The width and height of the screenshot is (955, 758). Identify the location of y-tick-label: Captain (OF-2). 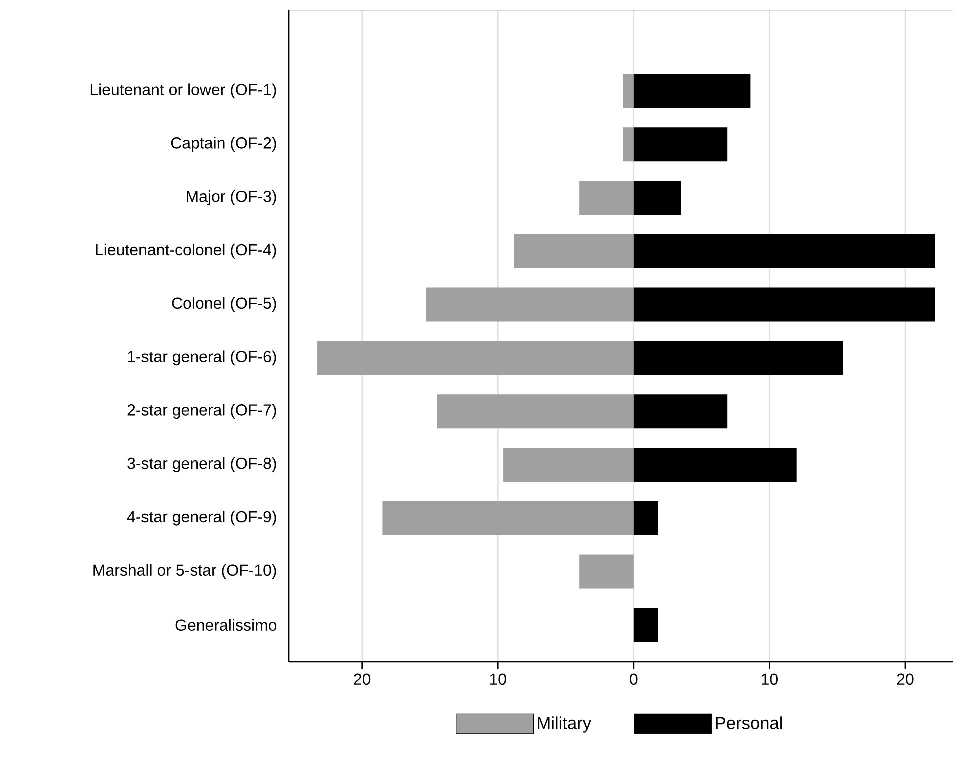
(223, 144).